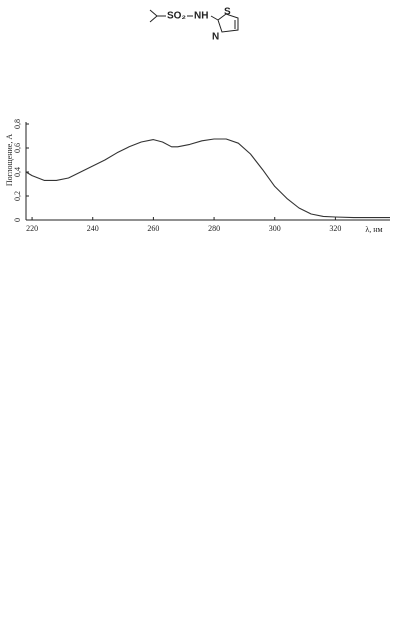  What do you see at coordinates (17, 124) in the screenshot?
I see `y-tick-label: 0,8` at bounding box center [17, 124].